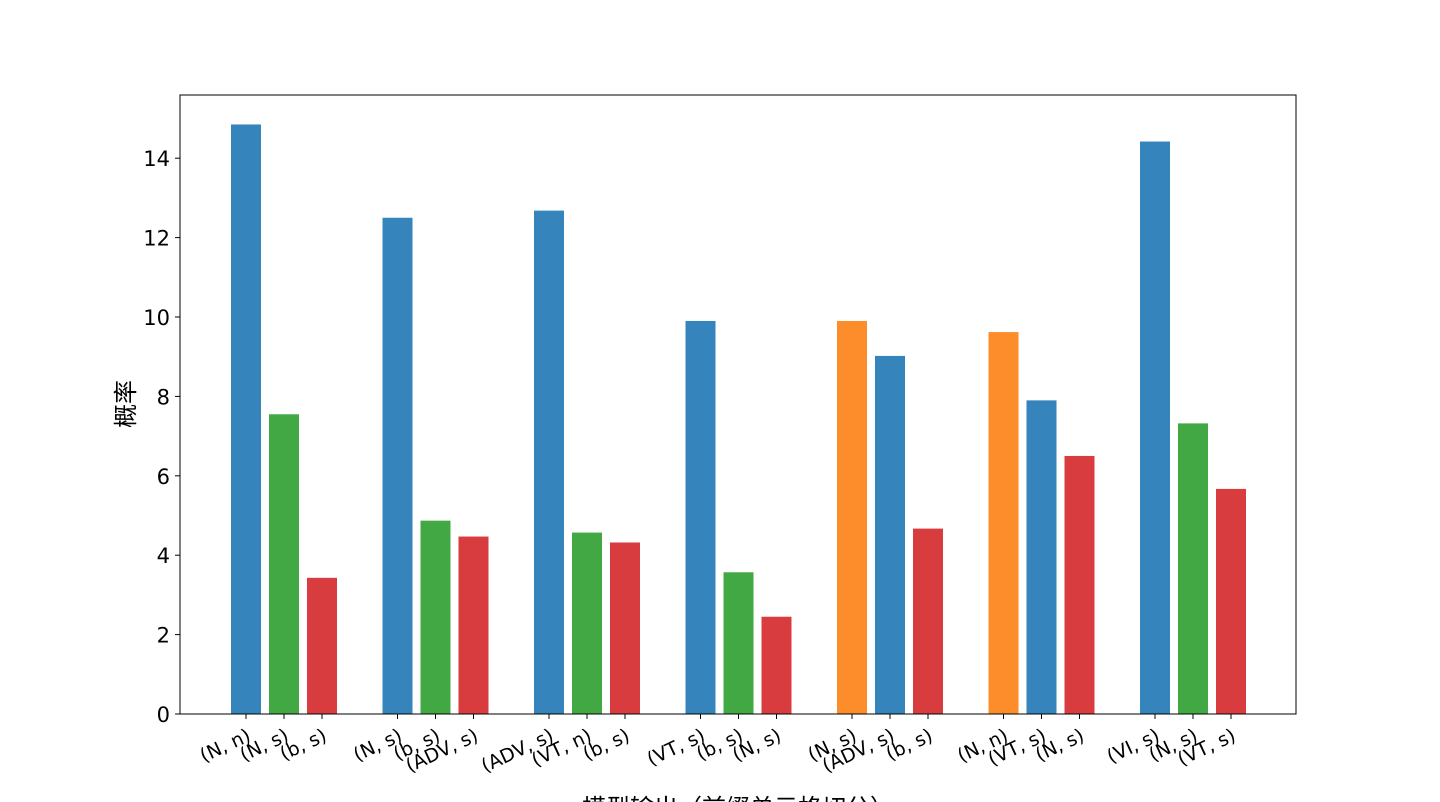 The width and height of the screenshot is (1440, 802). Describe the element at coordinates (776, 665) in the screenshot. I see `bar-g4-b3` at that location.